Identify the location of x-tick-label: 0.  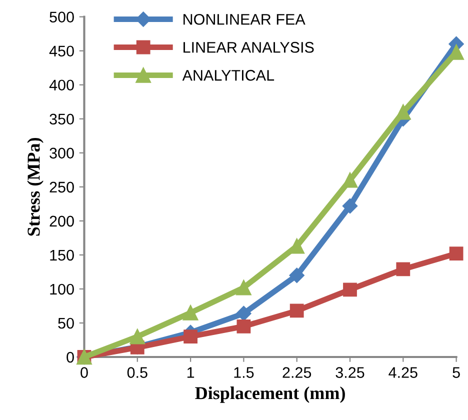
(84, 372).